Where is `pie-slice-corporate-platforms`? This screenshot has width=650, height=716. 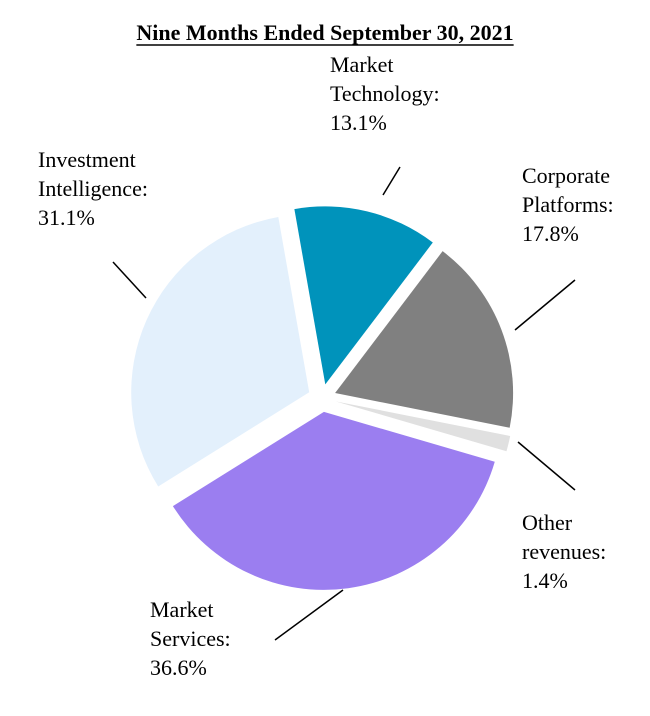 pie-slice-corporate-platforms is located at coordinates (424, 339).